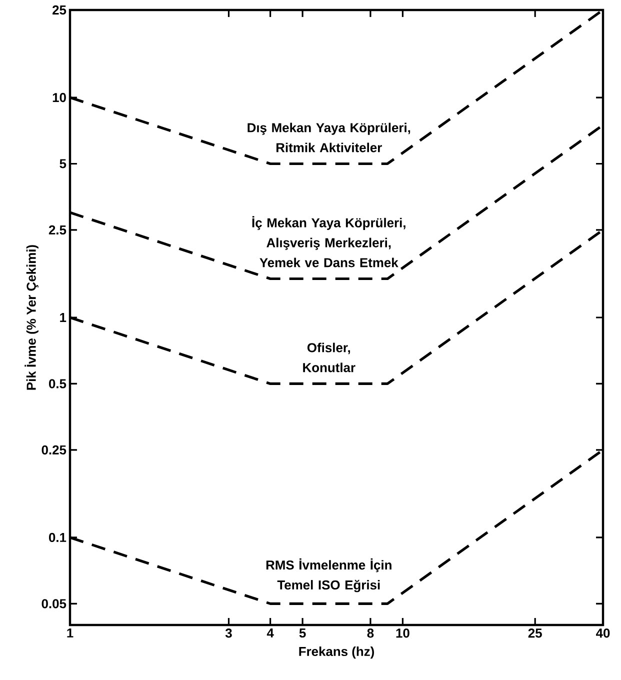  What do you see at coordinates (336, 652) in the screenshot?
I see `x-axis-title: Frekans (hz)` at bounding box center [336, 652].